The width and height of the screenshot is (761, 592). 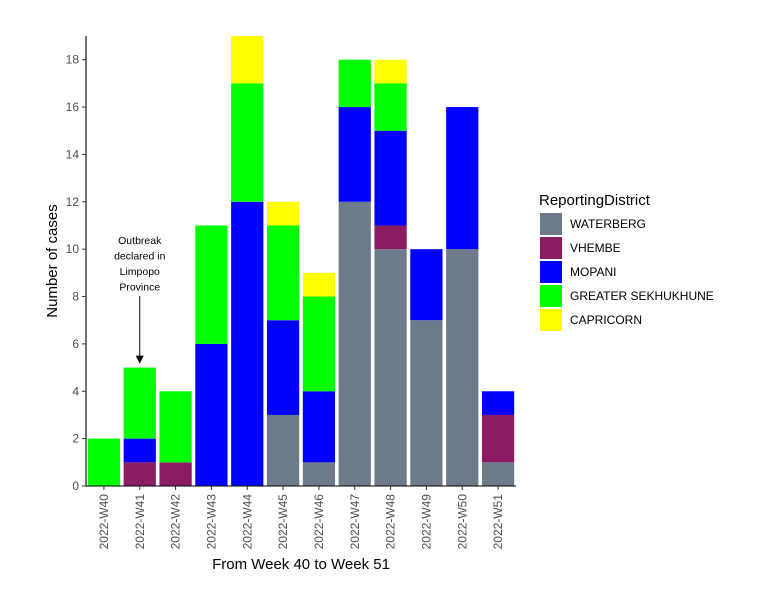 I want to click on bar-segment-capricorn-2022-w45, so click(x=283, y=213).